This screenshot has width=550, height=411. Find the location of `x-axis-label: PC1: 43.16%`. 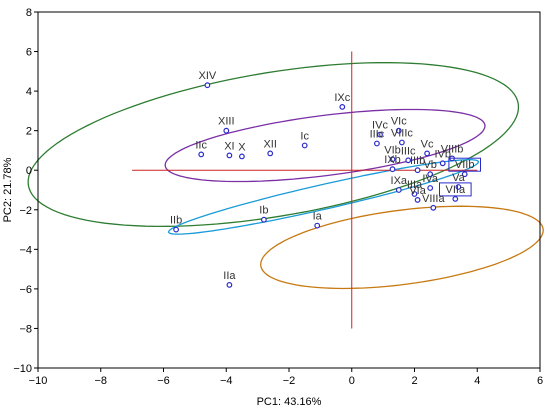

x-axis-label: PC1: 43.16% is located at coordinates (289, 402).